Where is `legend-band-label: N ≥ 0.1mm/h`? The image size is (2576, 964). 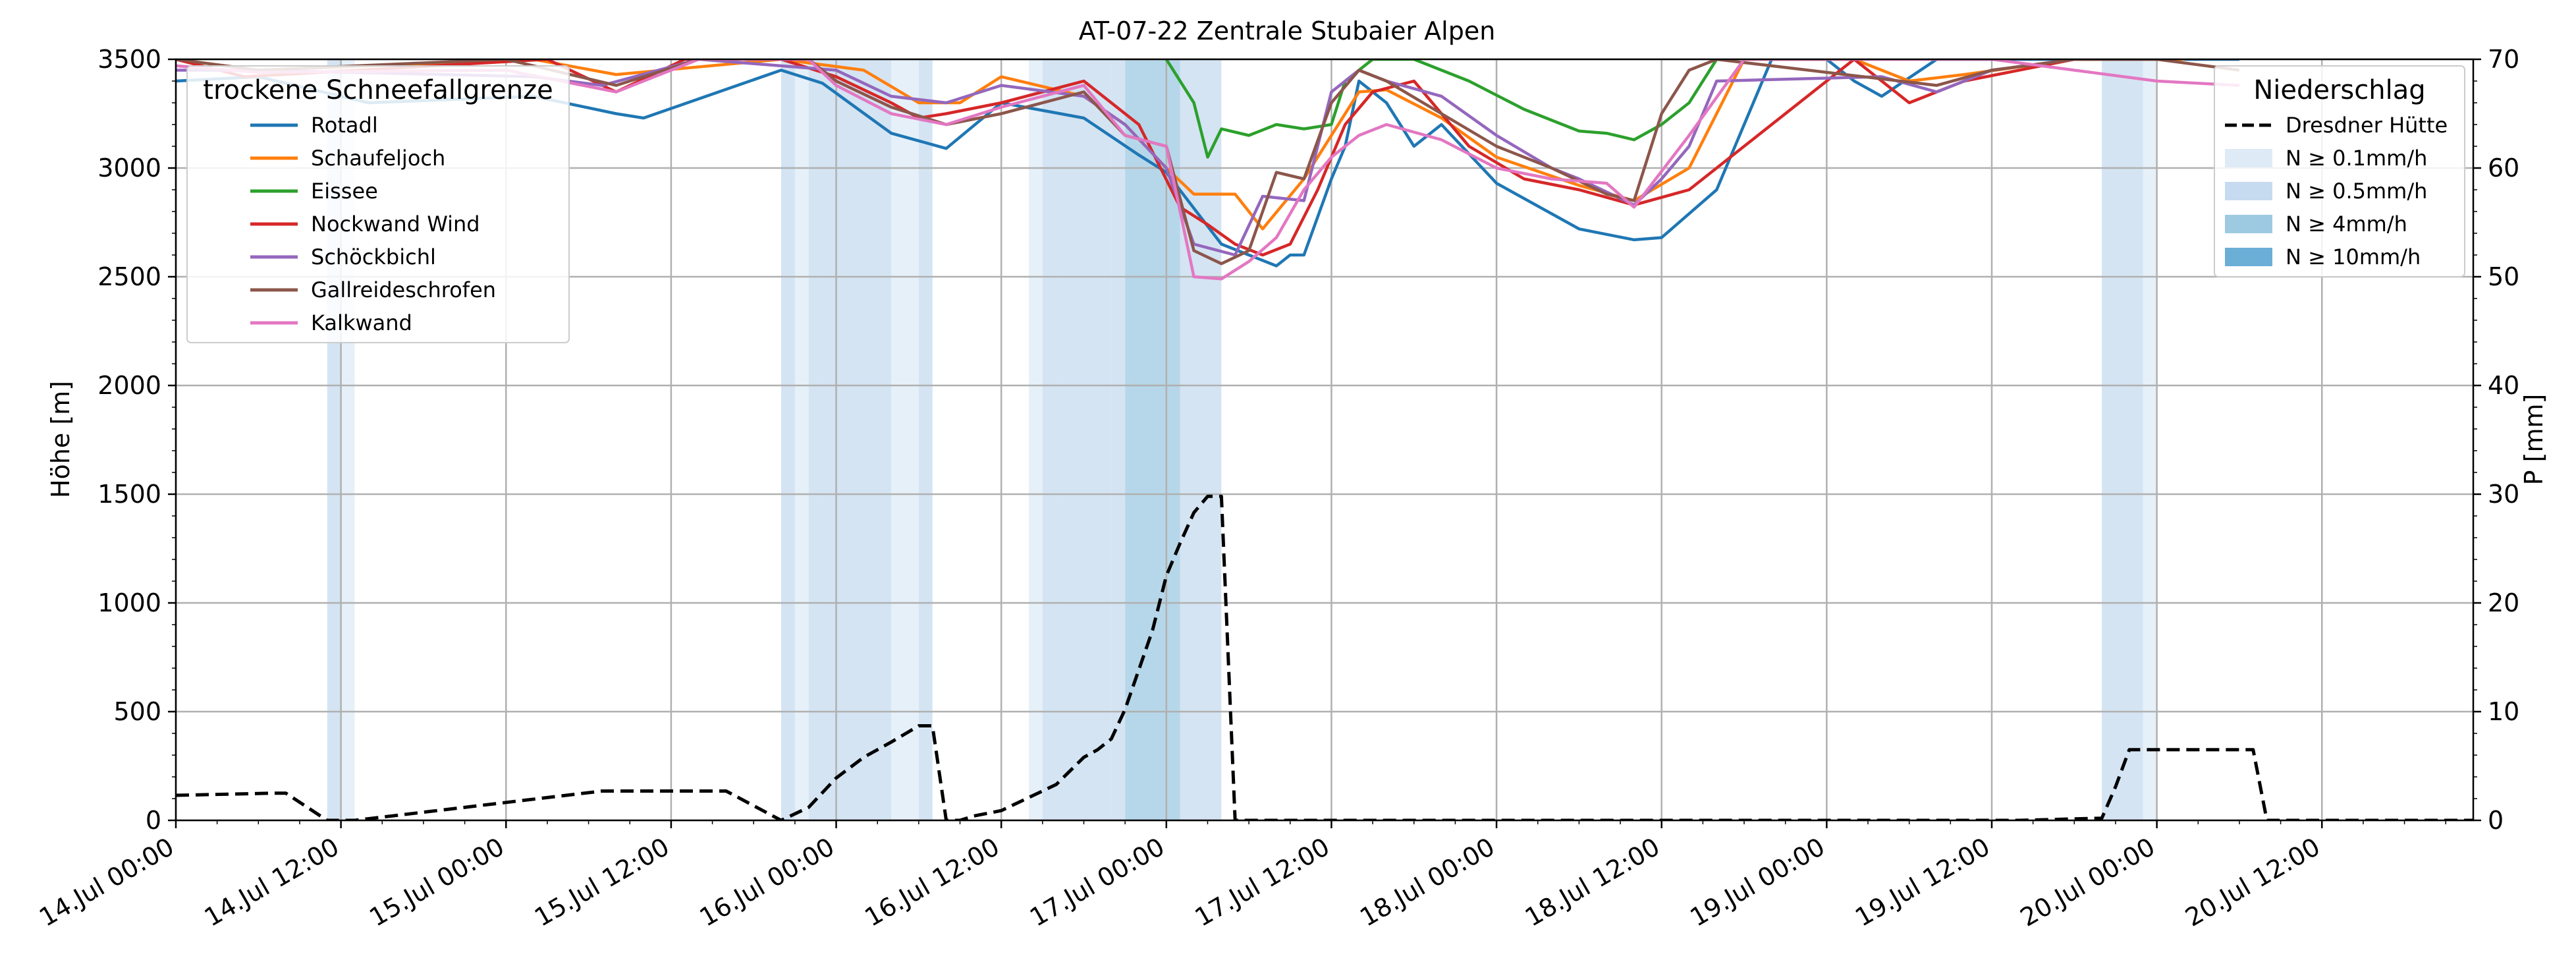 legend-band-label: N ≥ 0.1mm/h is located at coordinates (2356, 158).